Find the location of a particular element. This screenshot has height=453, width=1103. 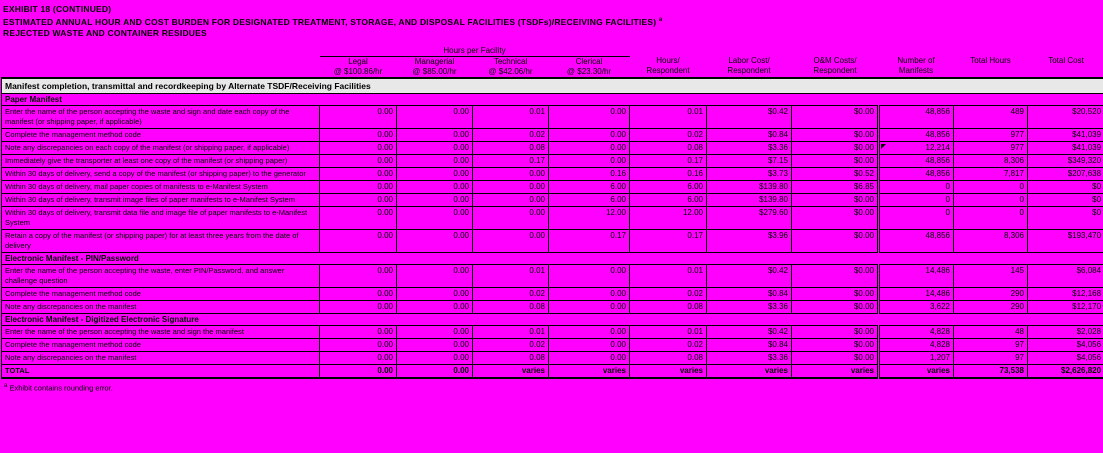

column-label: Number of is located at coordinates (916, 61).